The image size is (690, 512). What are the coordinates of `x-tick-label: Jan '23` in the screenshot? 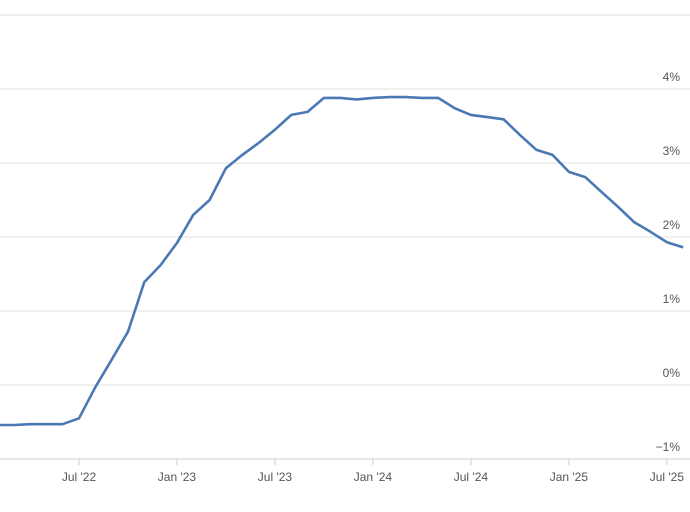 It's located at (177, 477).